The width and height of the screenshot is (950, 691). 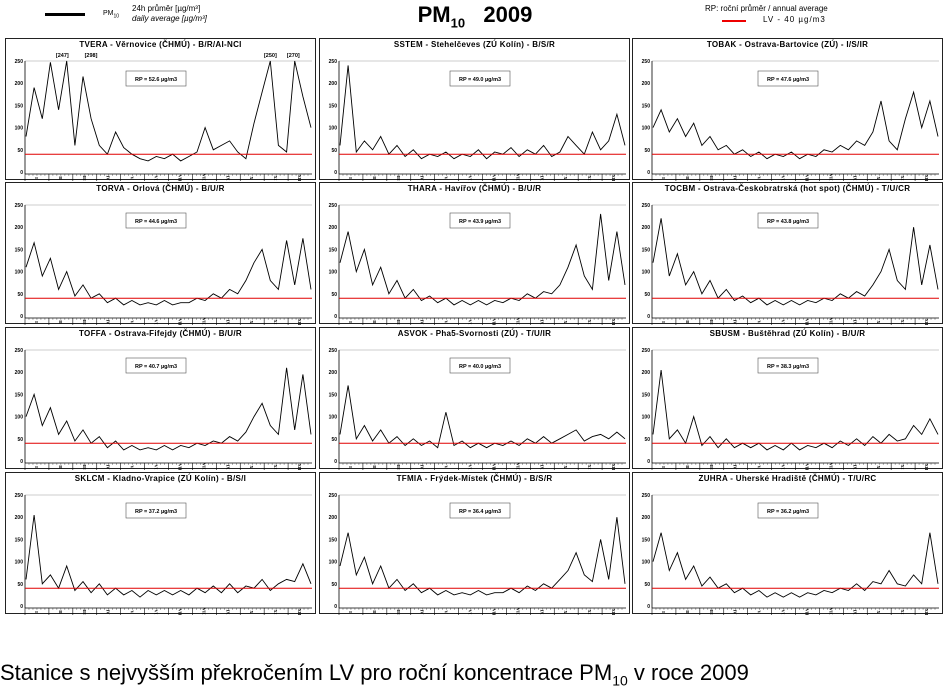 What do you see at coordinates (169, 18) in the screenshot?
I see `legend-daily-en: daily average [µg/m³]` at bounding box center [169, 18].